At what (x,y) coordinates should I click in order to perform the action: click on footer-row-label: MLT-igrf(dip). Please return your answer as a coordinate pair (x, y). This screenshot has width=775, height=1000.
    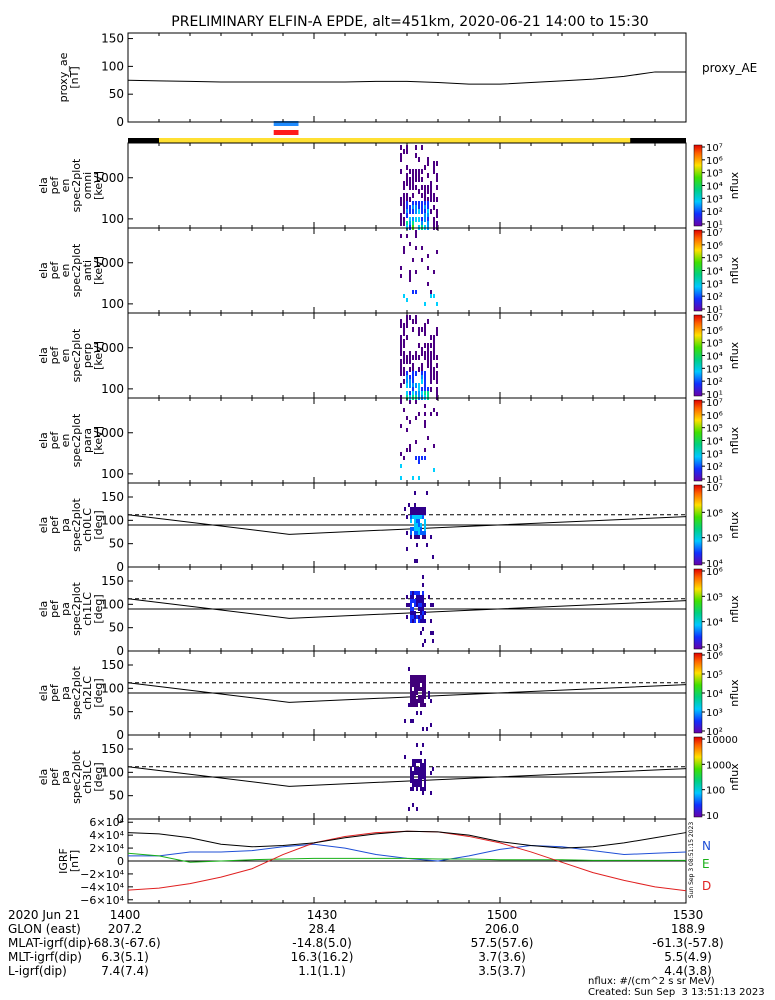
    Looking at the image, I should click on (45, 957).